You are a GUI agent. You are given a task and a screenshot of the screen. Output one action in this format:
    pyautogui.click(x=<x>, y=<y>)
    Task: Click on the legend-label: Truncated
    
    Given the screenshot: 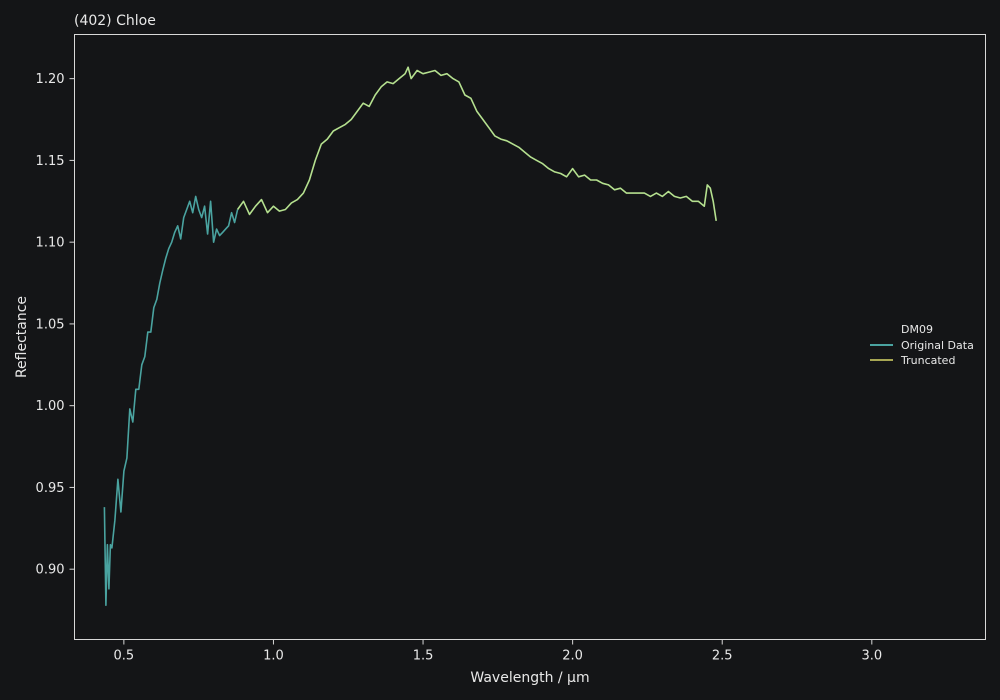 What is the action you would take?
    pyautogui.click(x=927, y=360)
    